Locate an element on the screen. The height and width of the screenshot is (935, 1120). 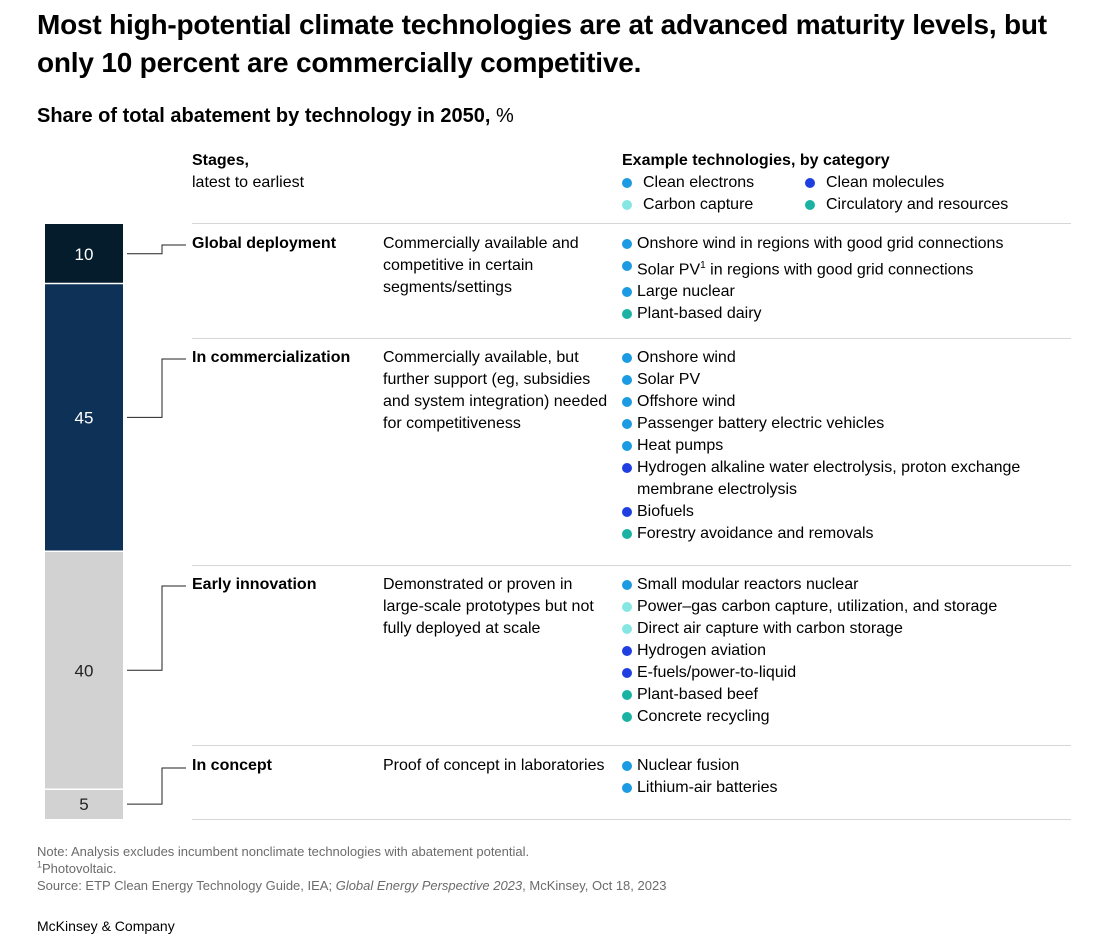
tech-item: Onshore wind is located at coordinates (852, 358).